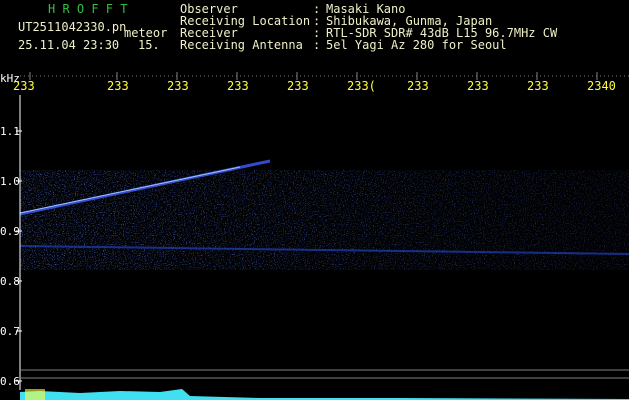 The height and width of the screenshot is (400, 629). Describe the element at coordinates (409, 21) in the screenshot. I see `info-value: Shibukawa, Gunma, Japan` at that location.